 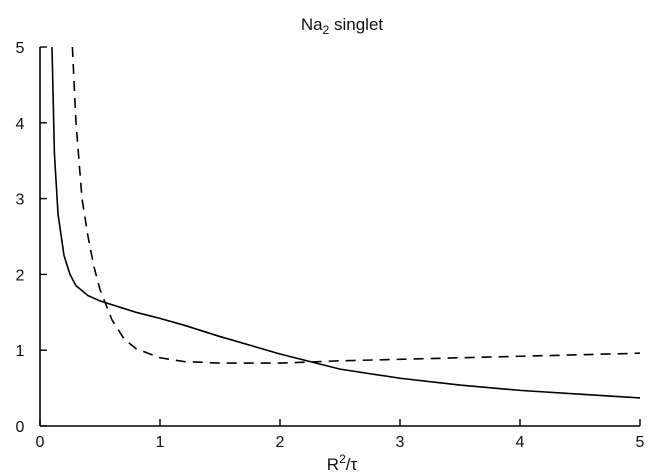 What do you see at coordinates (312, 24) in the screenshot?
I see `chart-title-base: Na` at bounding box center [312, 24].